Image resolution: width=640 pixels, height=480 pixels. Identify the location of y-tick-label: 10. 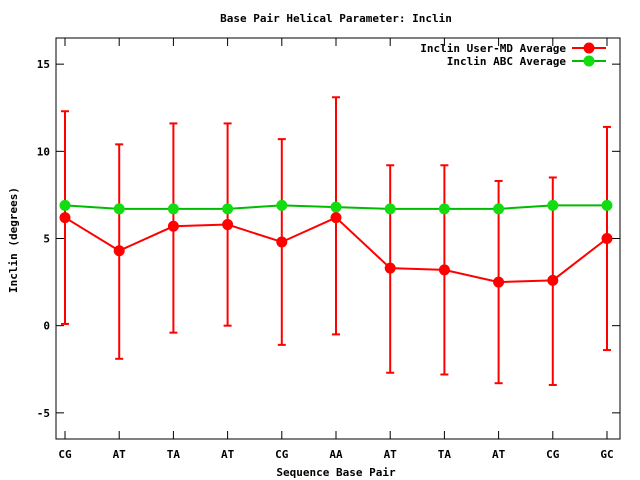
(43, 151).